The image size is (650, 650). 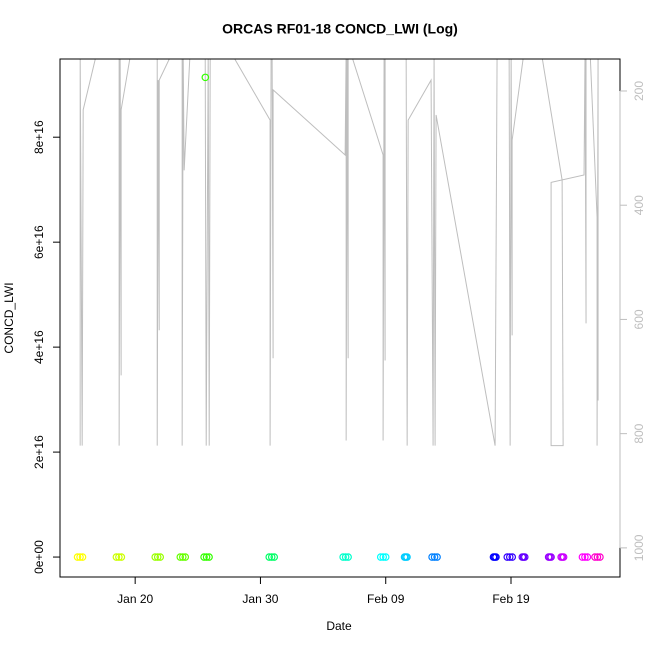 I want to click on x-tick-label: Jan 30, so click(x=260, y=599).